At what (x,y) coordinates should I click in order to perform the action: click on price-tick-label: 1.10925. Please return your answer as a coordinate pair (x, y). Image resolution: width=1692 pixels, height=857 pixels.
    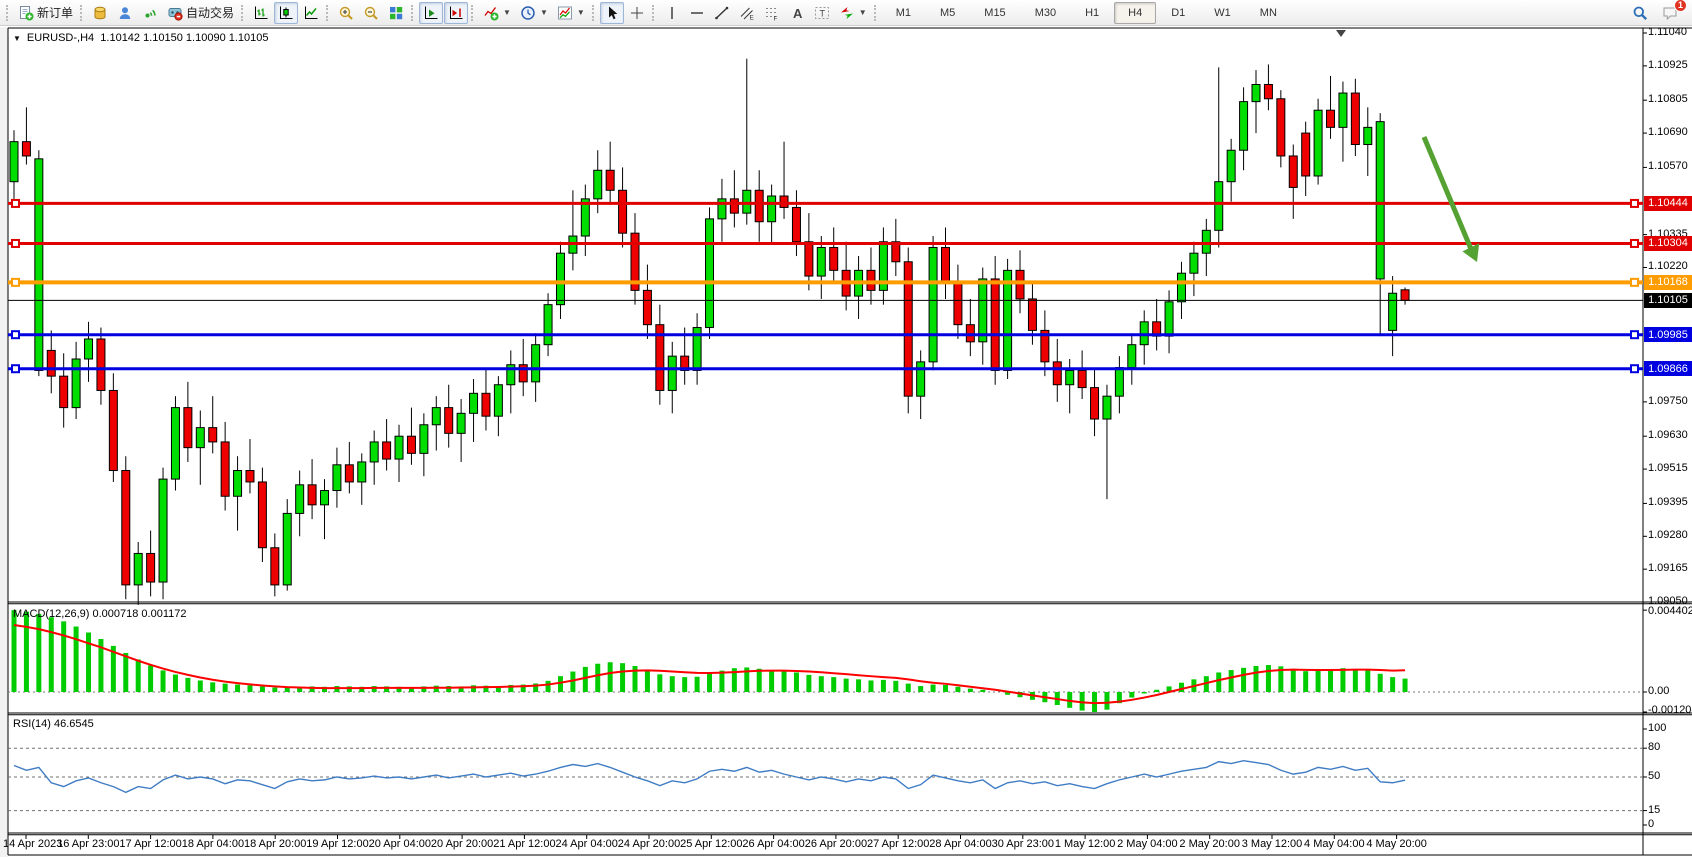
    Looking at the image, I should click on (1668, 64).